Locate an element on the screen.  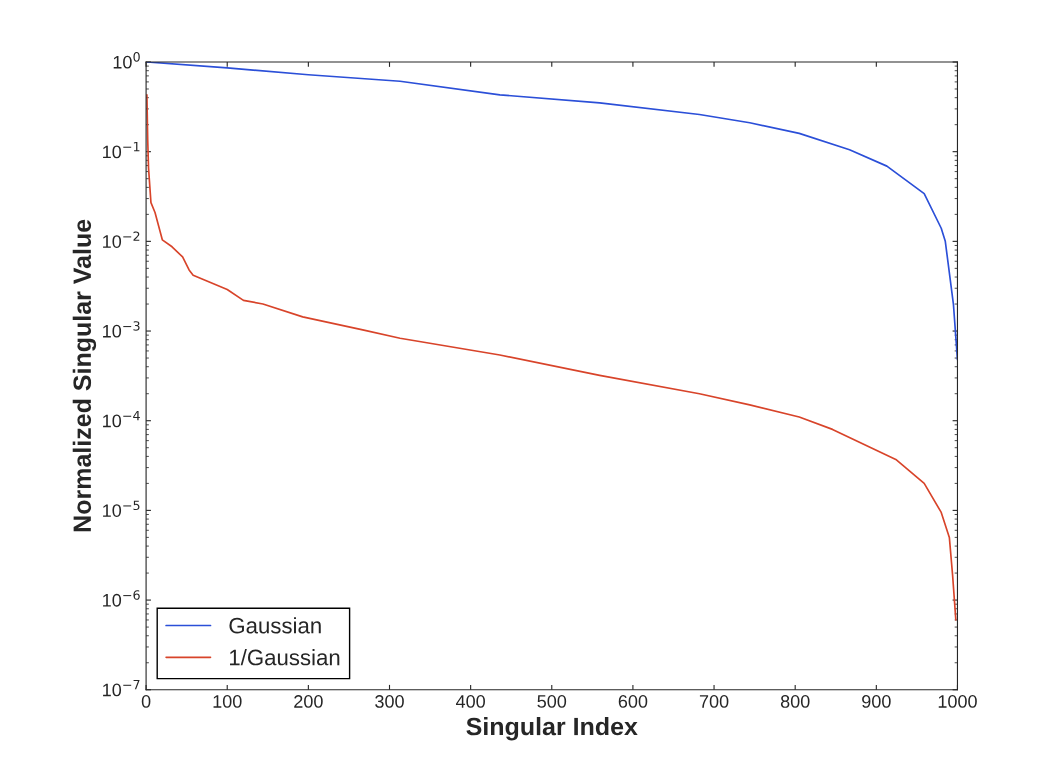
x-tick-label: 300 is located at coordinates (389, 701).